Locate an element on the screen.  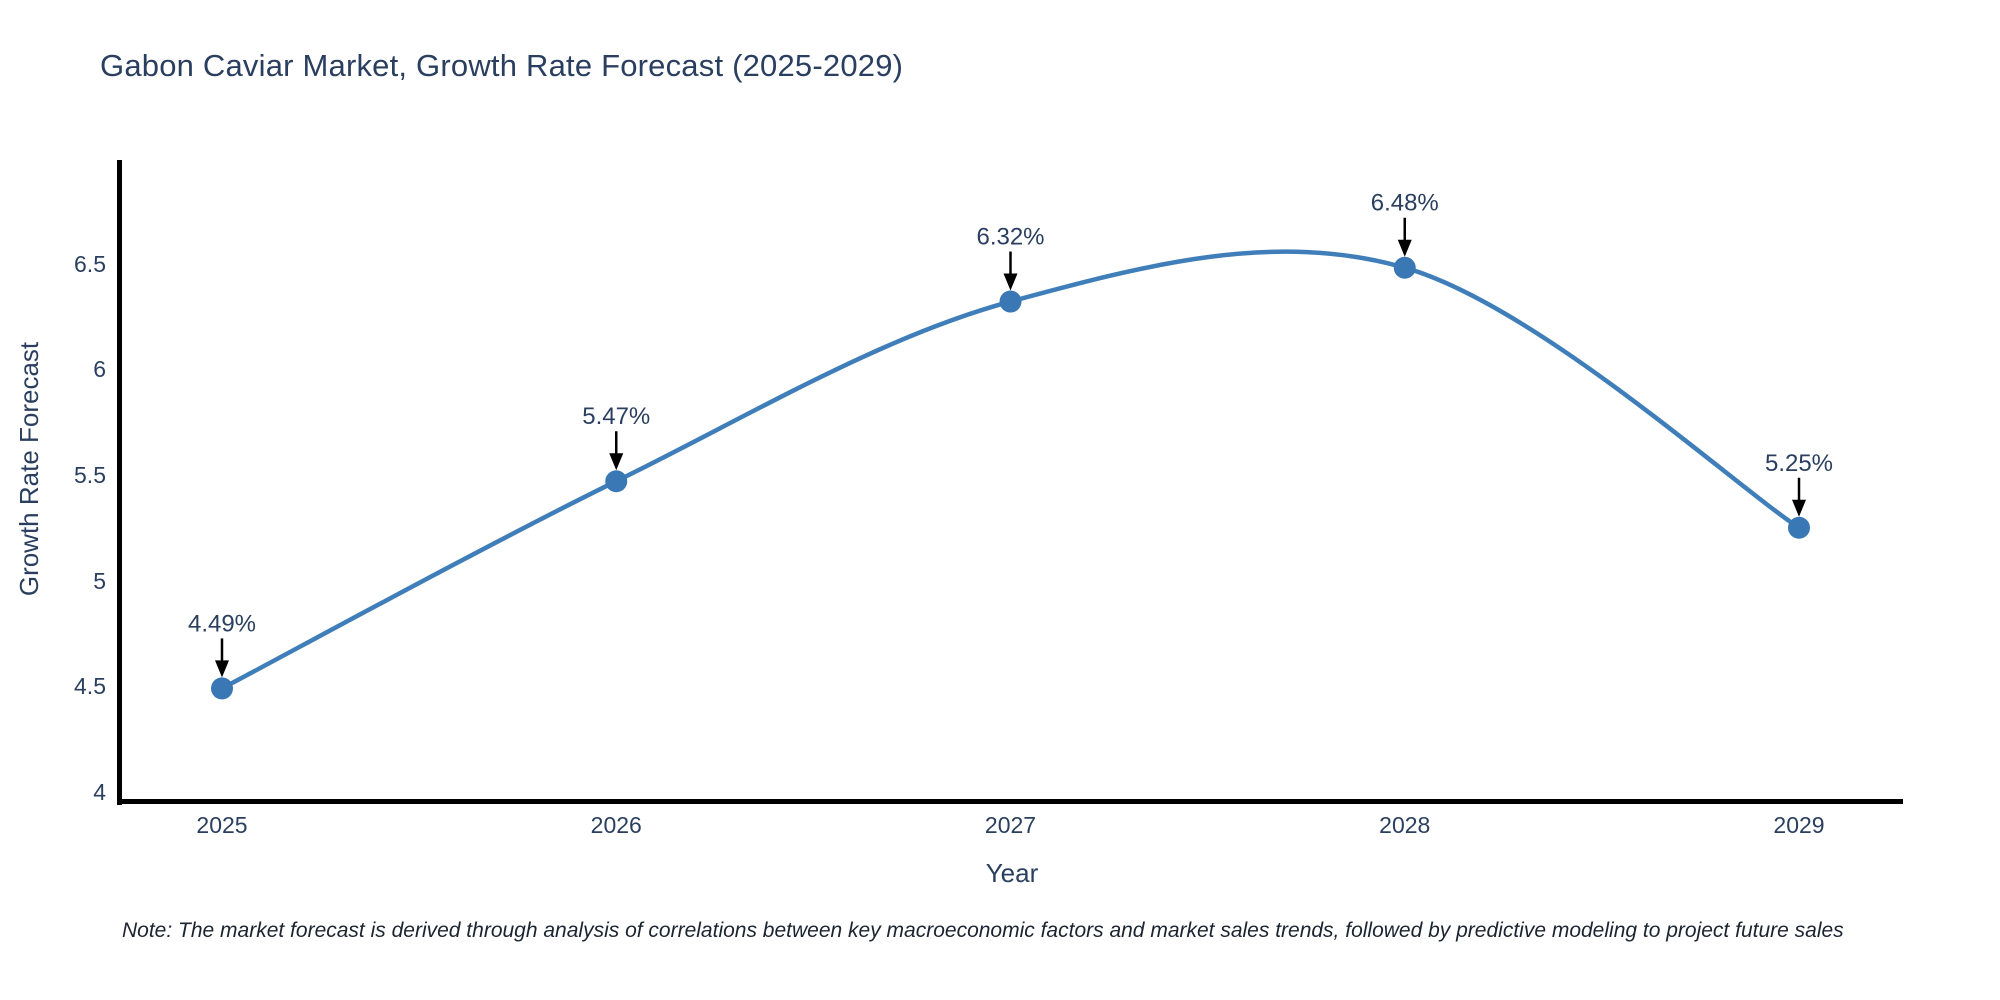
annotation-label: 5.47% is located at coordinates (616, 416).